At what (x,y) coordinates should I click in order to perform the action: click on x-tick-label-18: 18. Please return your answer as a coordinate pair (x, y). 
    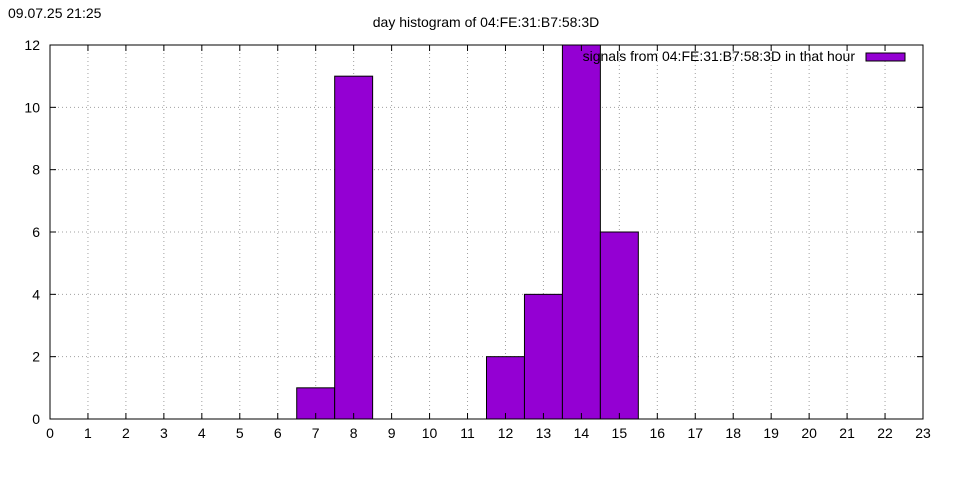
    Looking at the image, I should click on (733, 433).